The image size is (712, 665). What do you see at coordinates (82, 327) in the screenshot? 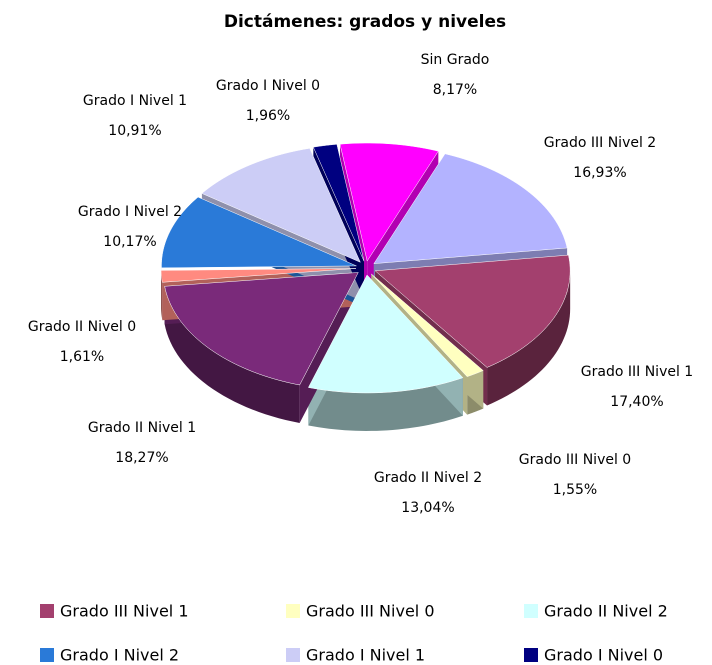
I see `data-label-name: Grado II Nivel 0` at bounding box center [82, 327].